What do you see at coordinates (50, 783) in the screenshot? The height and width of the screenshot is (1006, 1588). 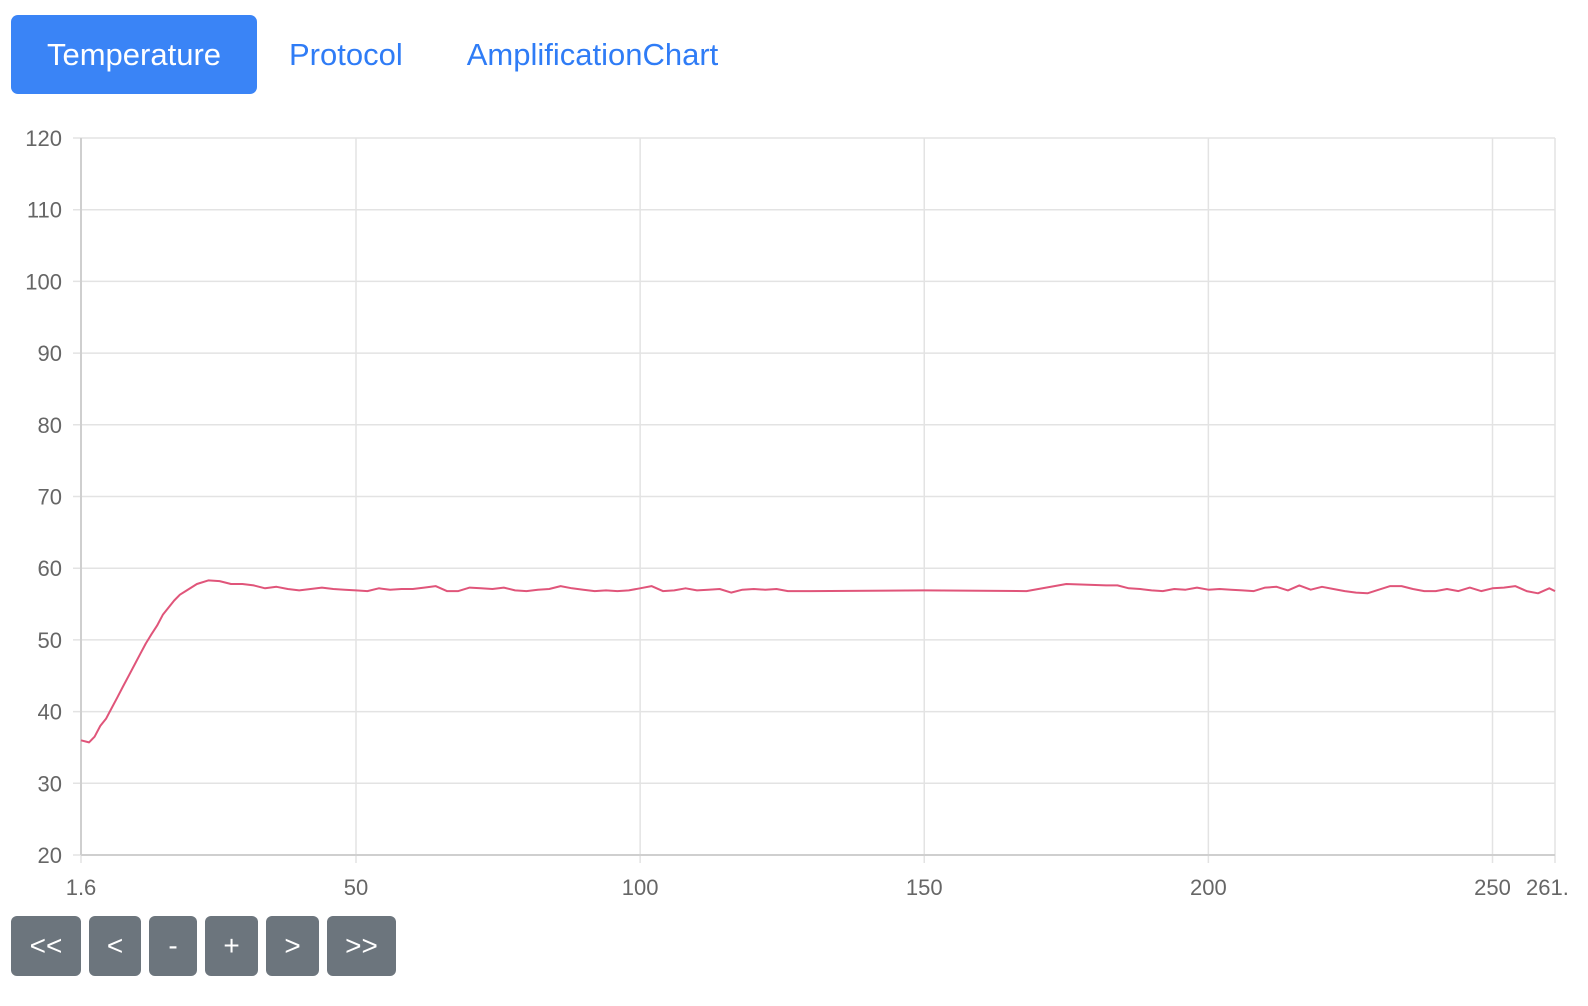 I see `y-tick-label: 30` at bounding box center [50, 783].